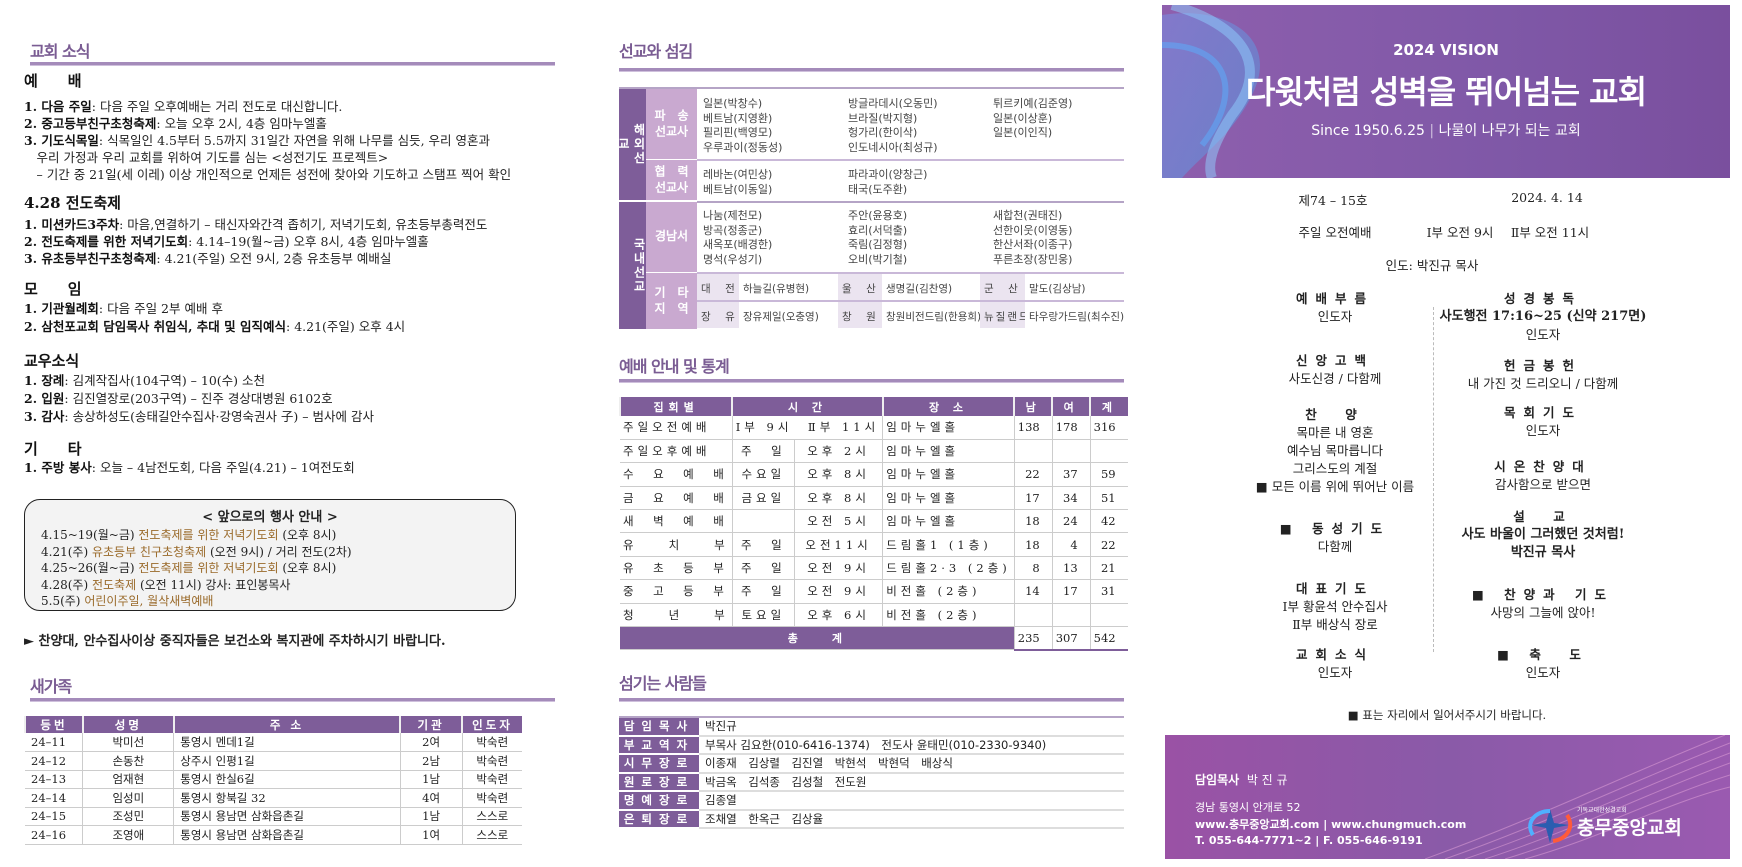 This screenshot has width=1742, height=867. Describe the element at coordinates (431, 816) in the screenshot. I see `table-cell: 1남` at that location.